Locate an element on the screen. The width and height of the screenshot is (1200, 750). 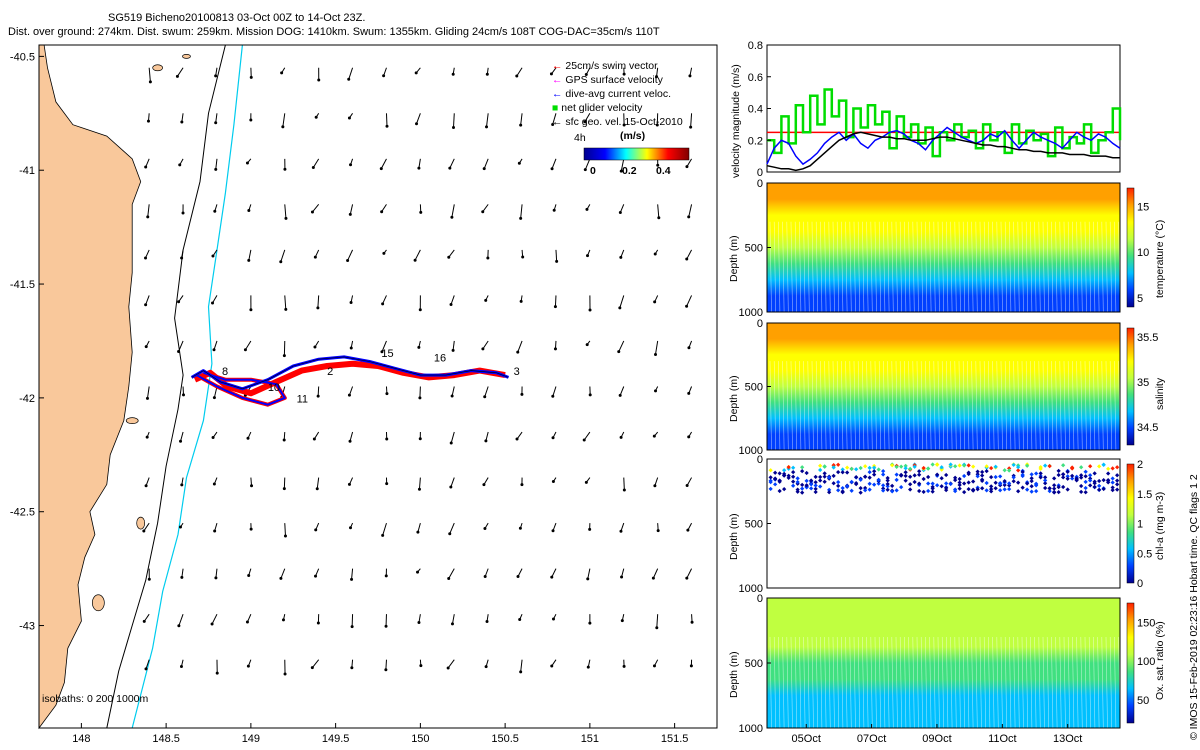
velocity-panel is located at coordinates (943, 108).